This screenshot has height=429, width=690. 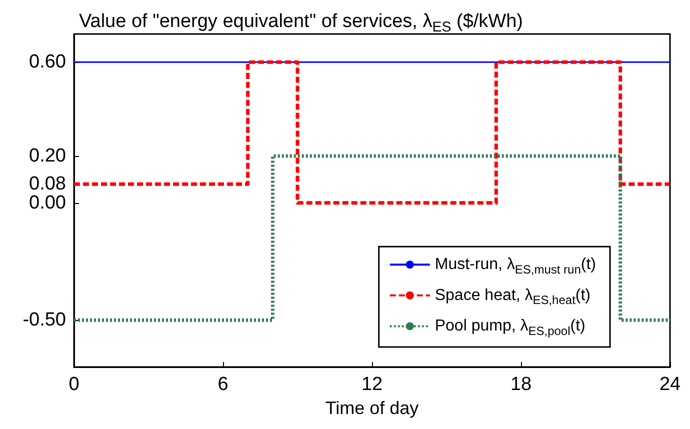 What do you see at coordinates (521, 384) in the screenshot?
I see `x-tick-label: 18` at bounding box center [521, 384].